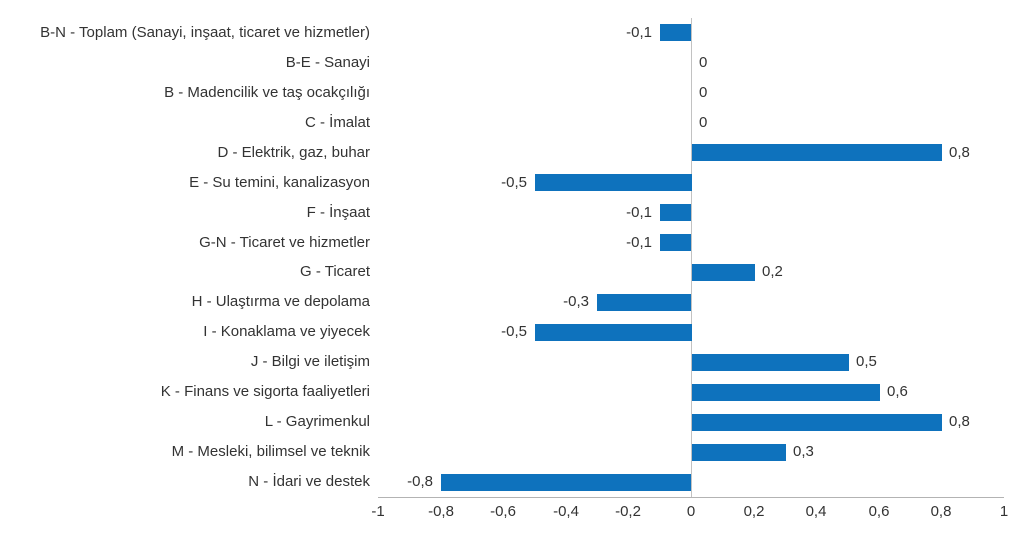 This screenshot has width=1024, height=534. Describe the element at coordinates (566, 511) in the screenshot. I see `x-tick-label: -0,4` at that location.